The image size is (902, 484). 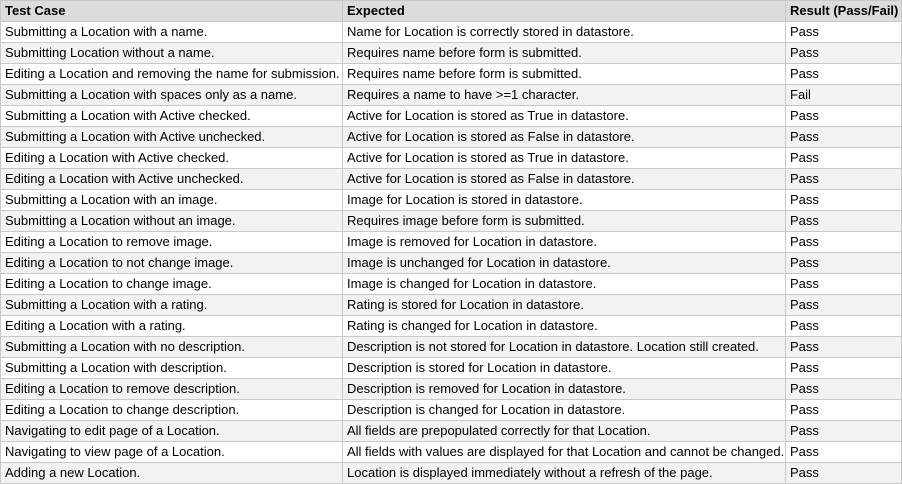 What do you see at coordinates (171, 242) in the screenshot?
I see `test-case-cell: Editing a Location to remove image.` at bounding box center [171, 242].